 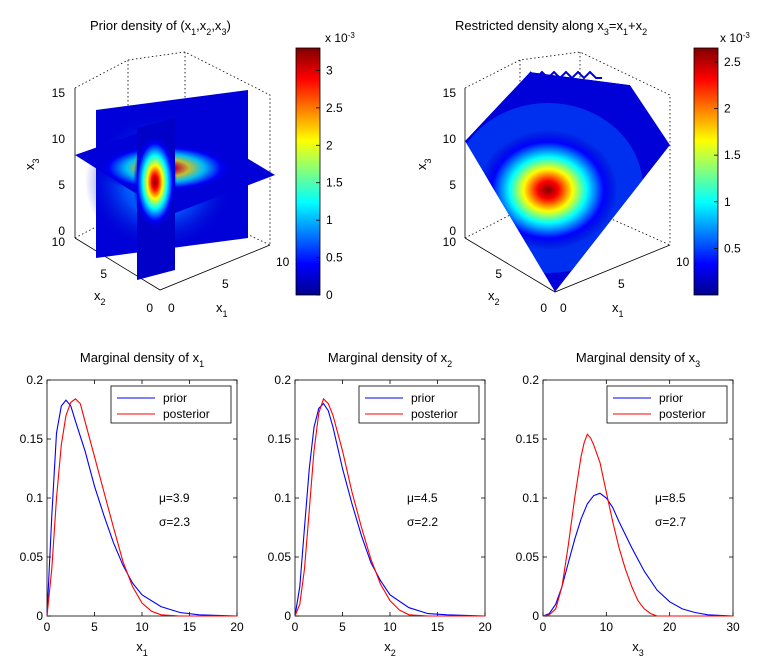 I want to click on colorbar-multiplier: x 10-3, so click(x=735, y=38).